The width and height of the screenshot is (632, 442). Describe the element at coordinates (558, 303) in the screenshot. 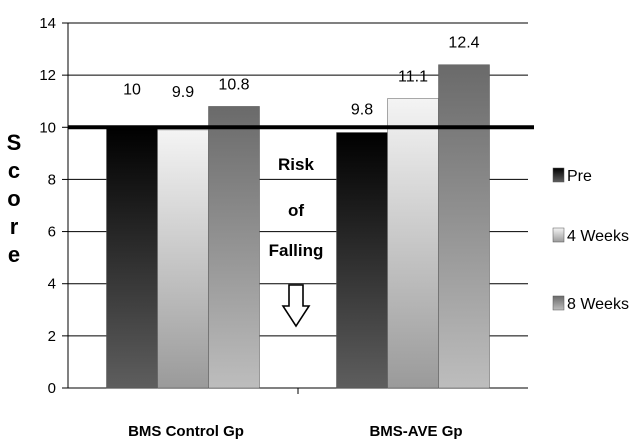

I see `legend-swatch-8-weeks` at that location.